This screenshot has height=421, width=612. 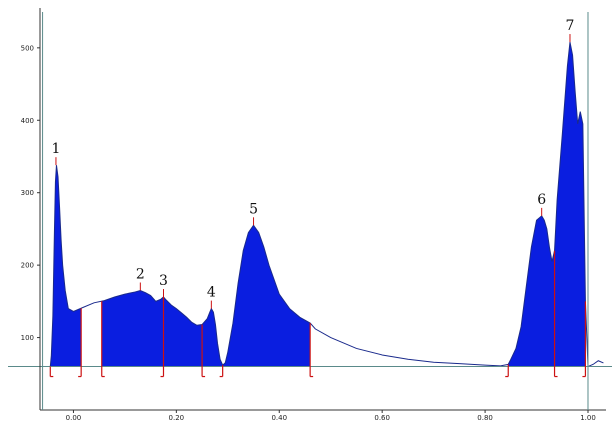 What do you see at coordinates (211, 293) in the screenshot?
I see `peak-label-4: 4` at bounding box center [211, 293].